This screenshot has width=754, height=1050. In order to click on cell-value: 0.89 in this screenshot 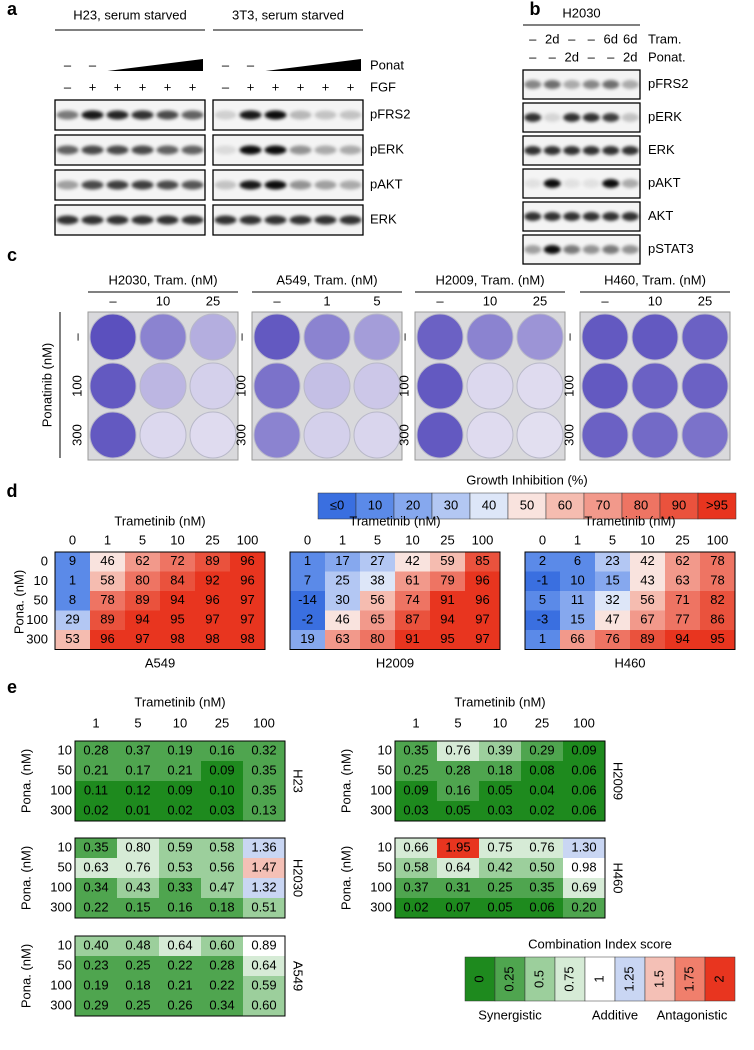, I will do `click(263, 944)`.